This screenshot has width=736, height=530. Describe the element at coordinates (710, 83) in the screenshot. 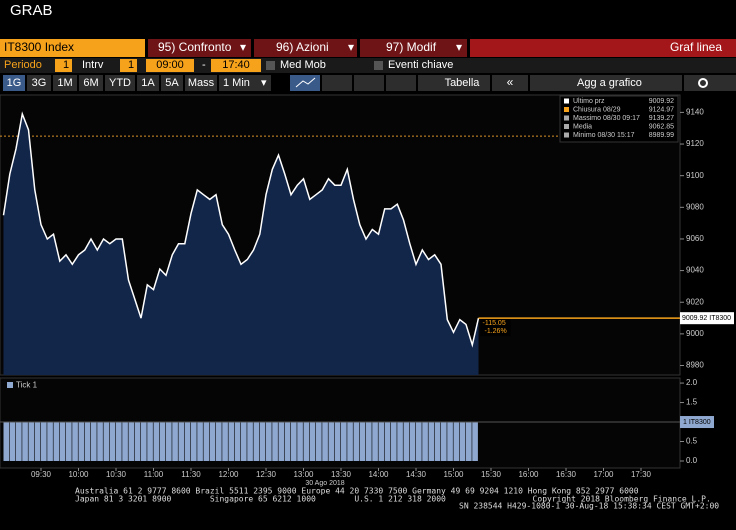

I see `settings-button` at that location.